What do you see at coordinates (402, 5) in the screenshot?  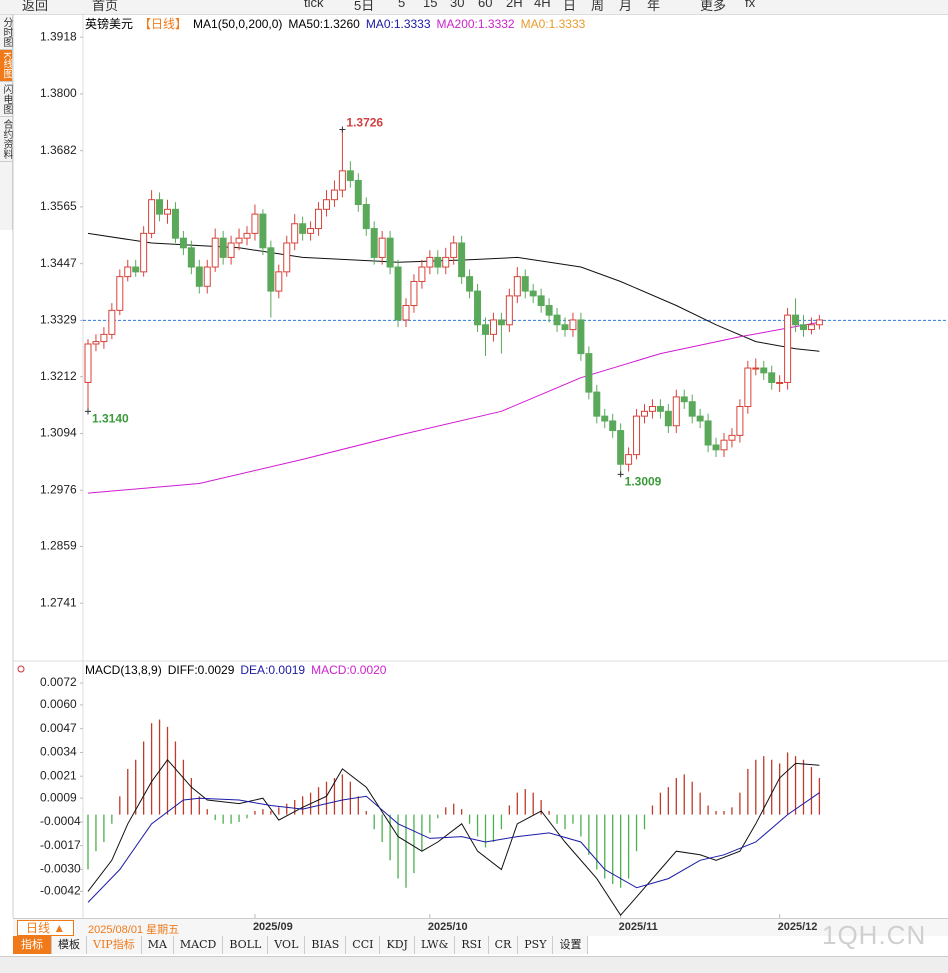 I see `toolbar-button: 5` at bounding box center [402, 5].